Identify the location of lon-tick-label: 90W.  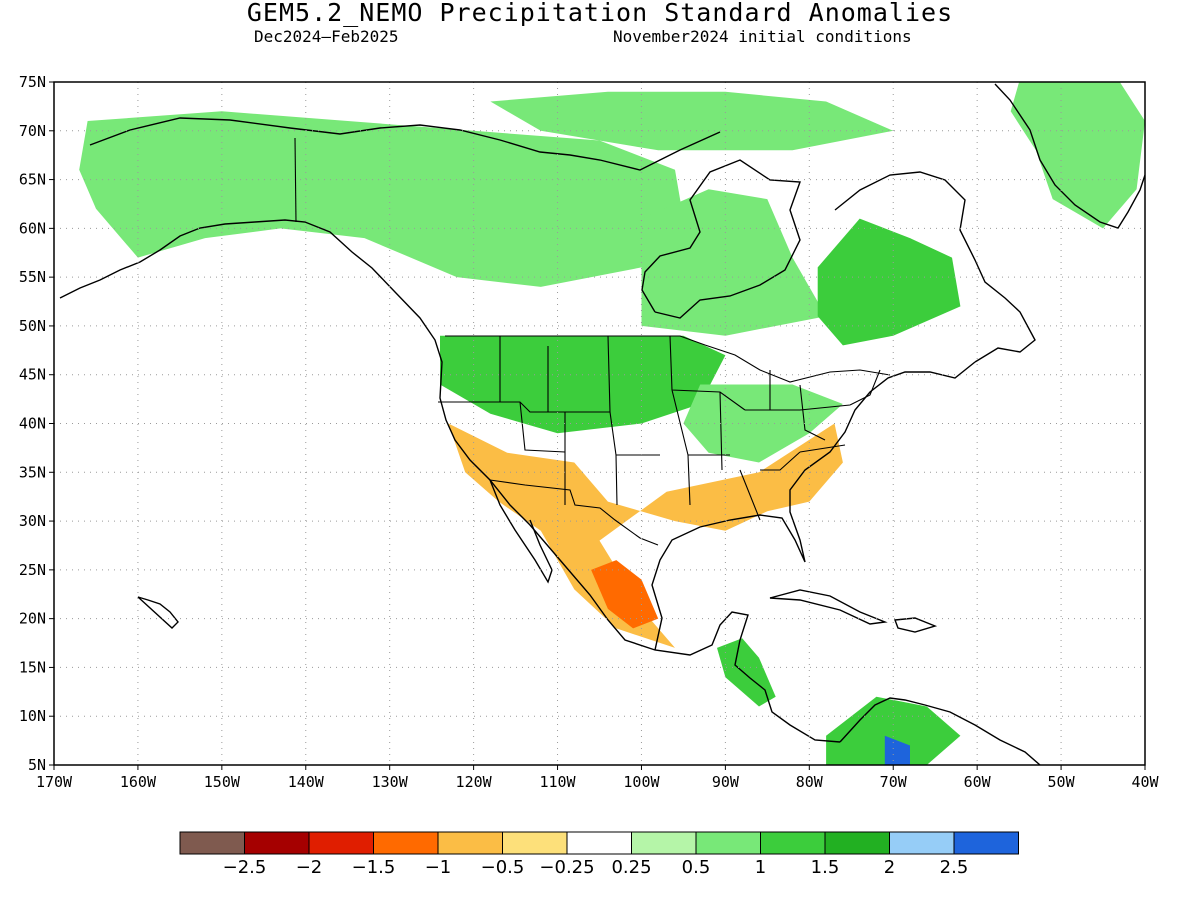
(726, 782).